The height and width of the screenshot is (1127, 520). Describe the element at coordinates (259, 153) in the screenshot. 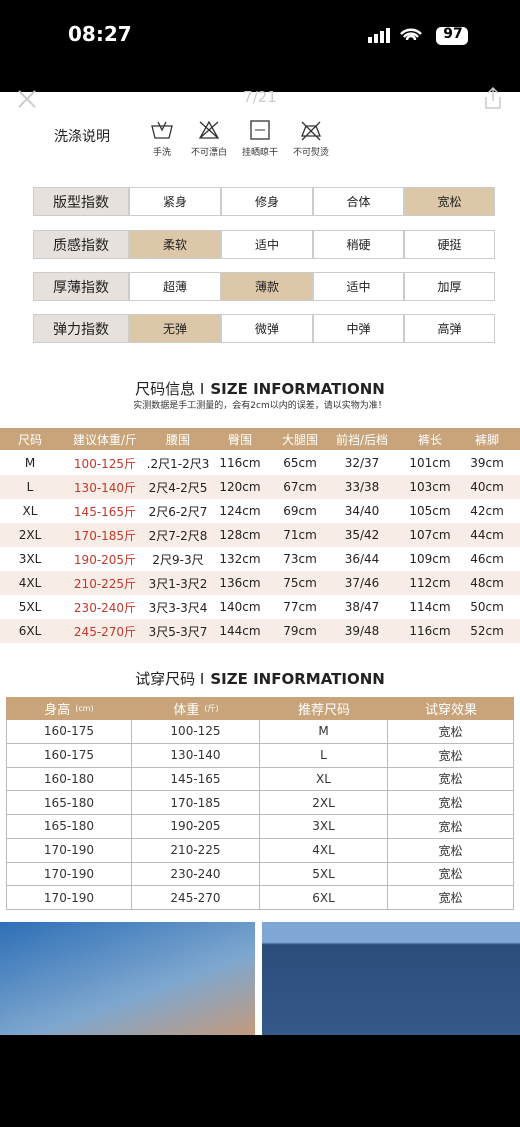

I see `care-label: 挂晒晾干` at that location.